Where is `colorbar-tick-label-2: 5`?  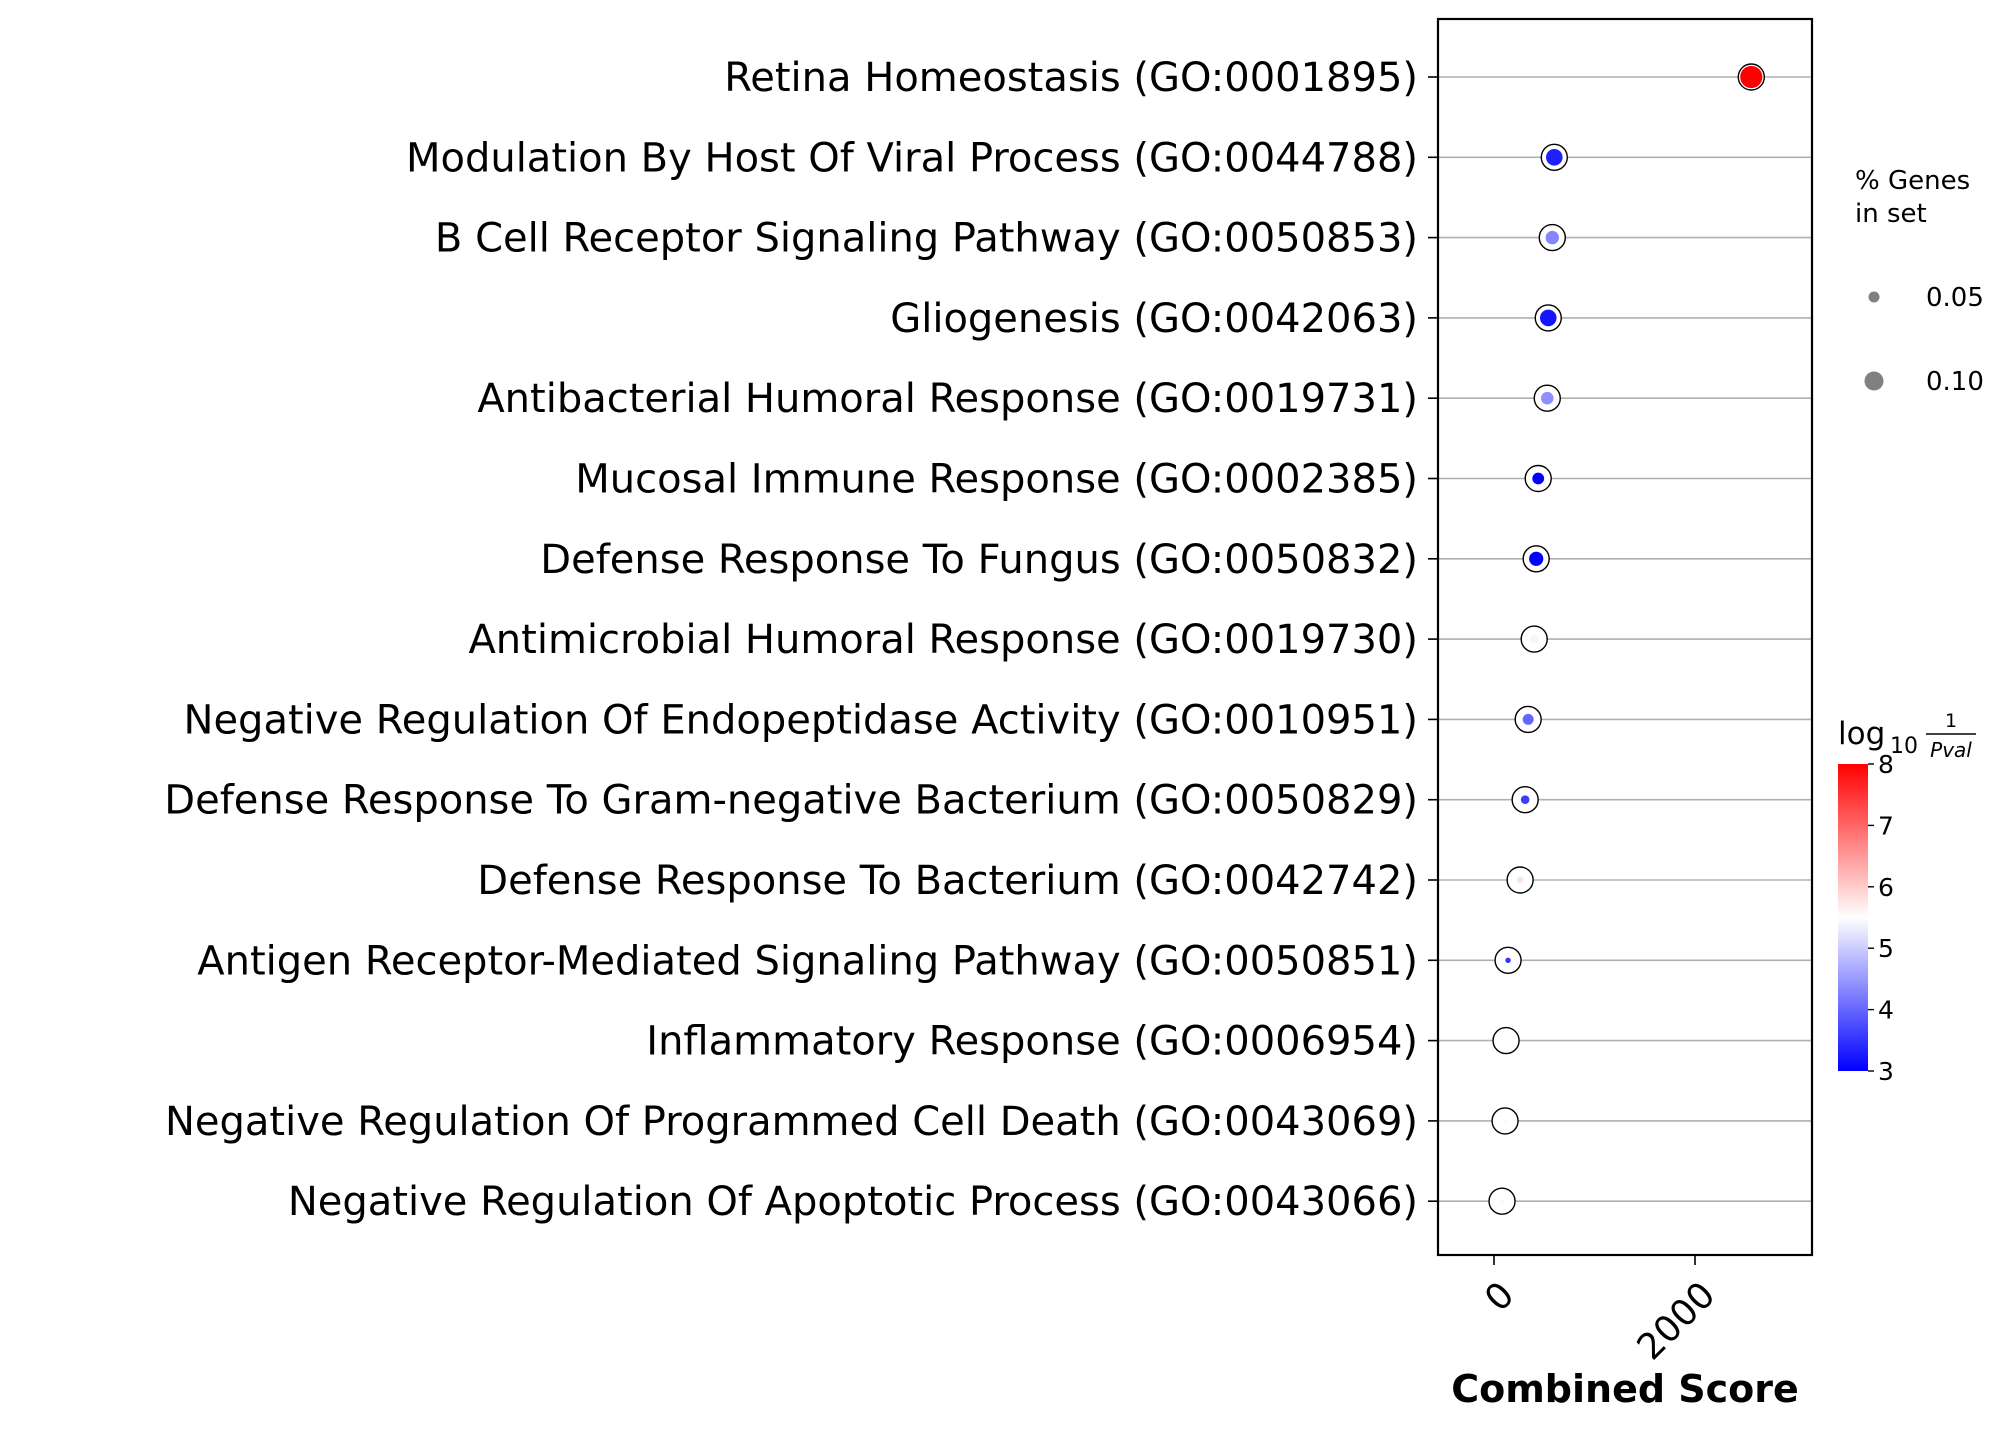 colorbar-tick-label-2: 5 is located at coordinates (1886, 948).